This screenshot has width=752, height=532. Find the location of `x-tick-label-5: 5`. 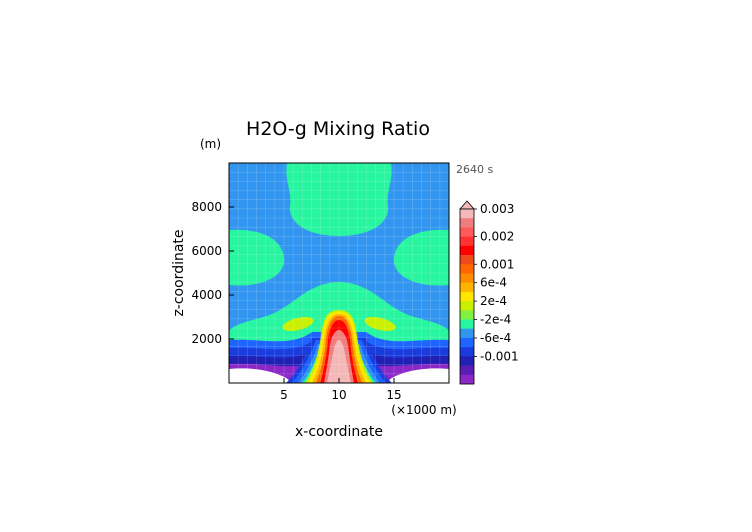

x-tick-label-5: 5 is located at coordinates (284, 395).